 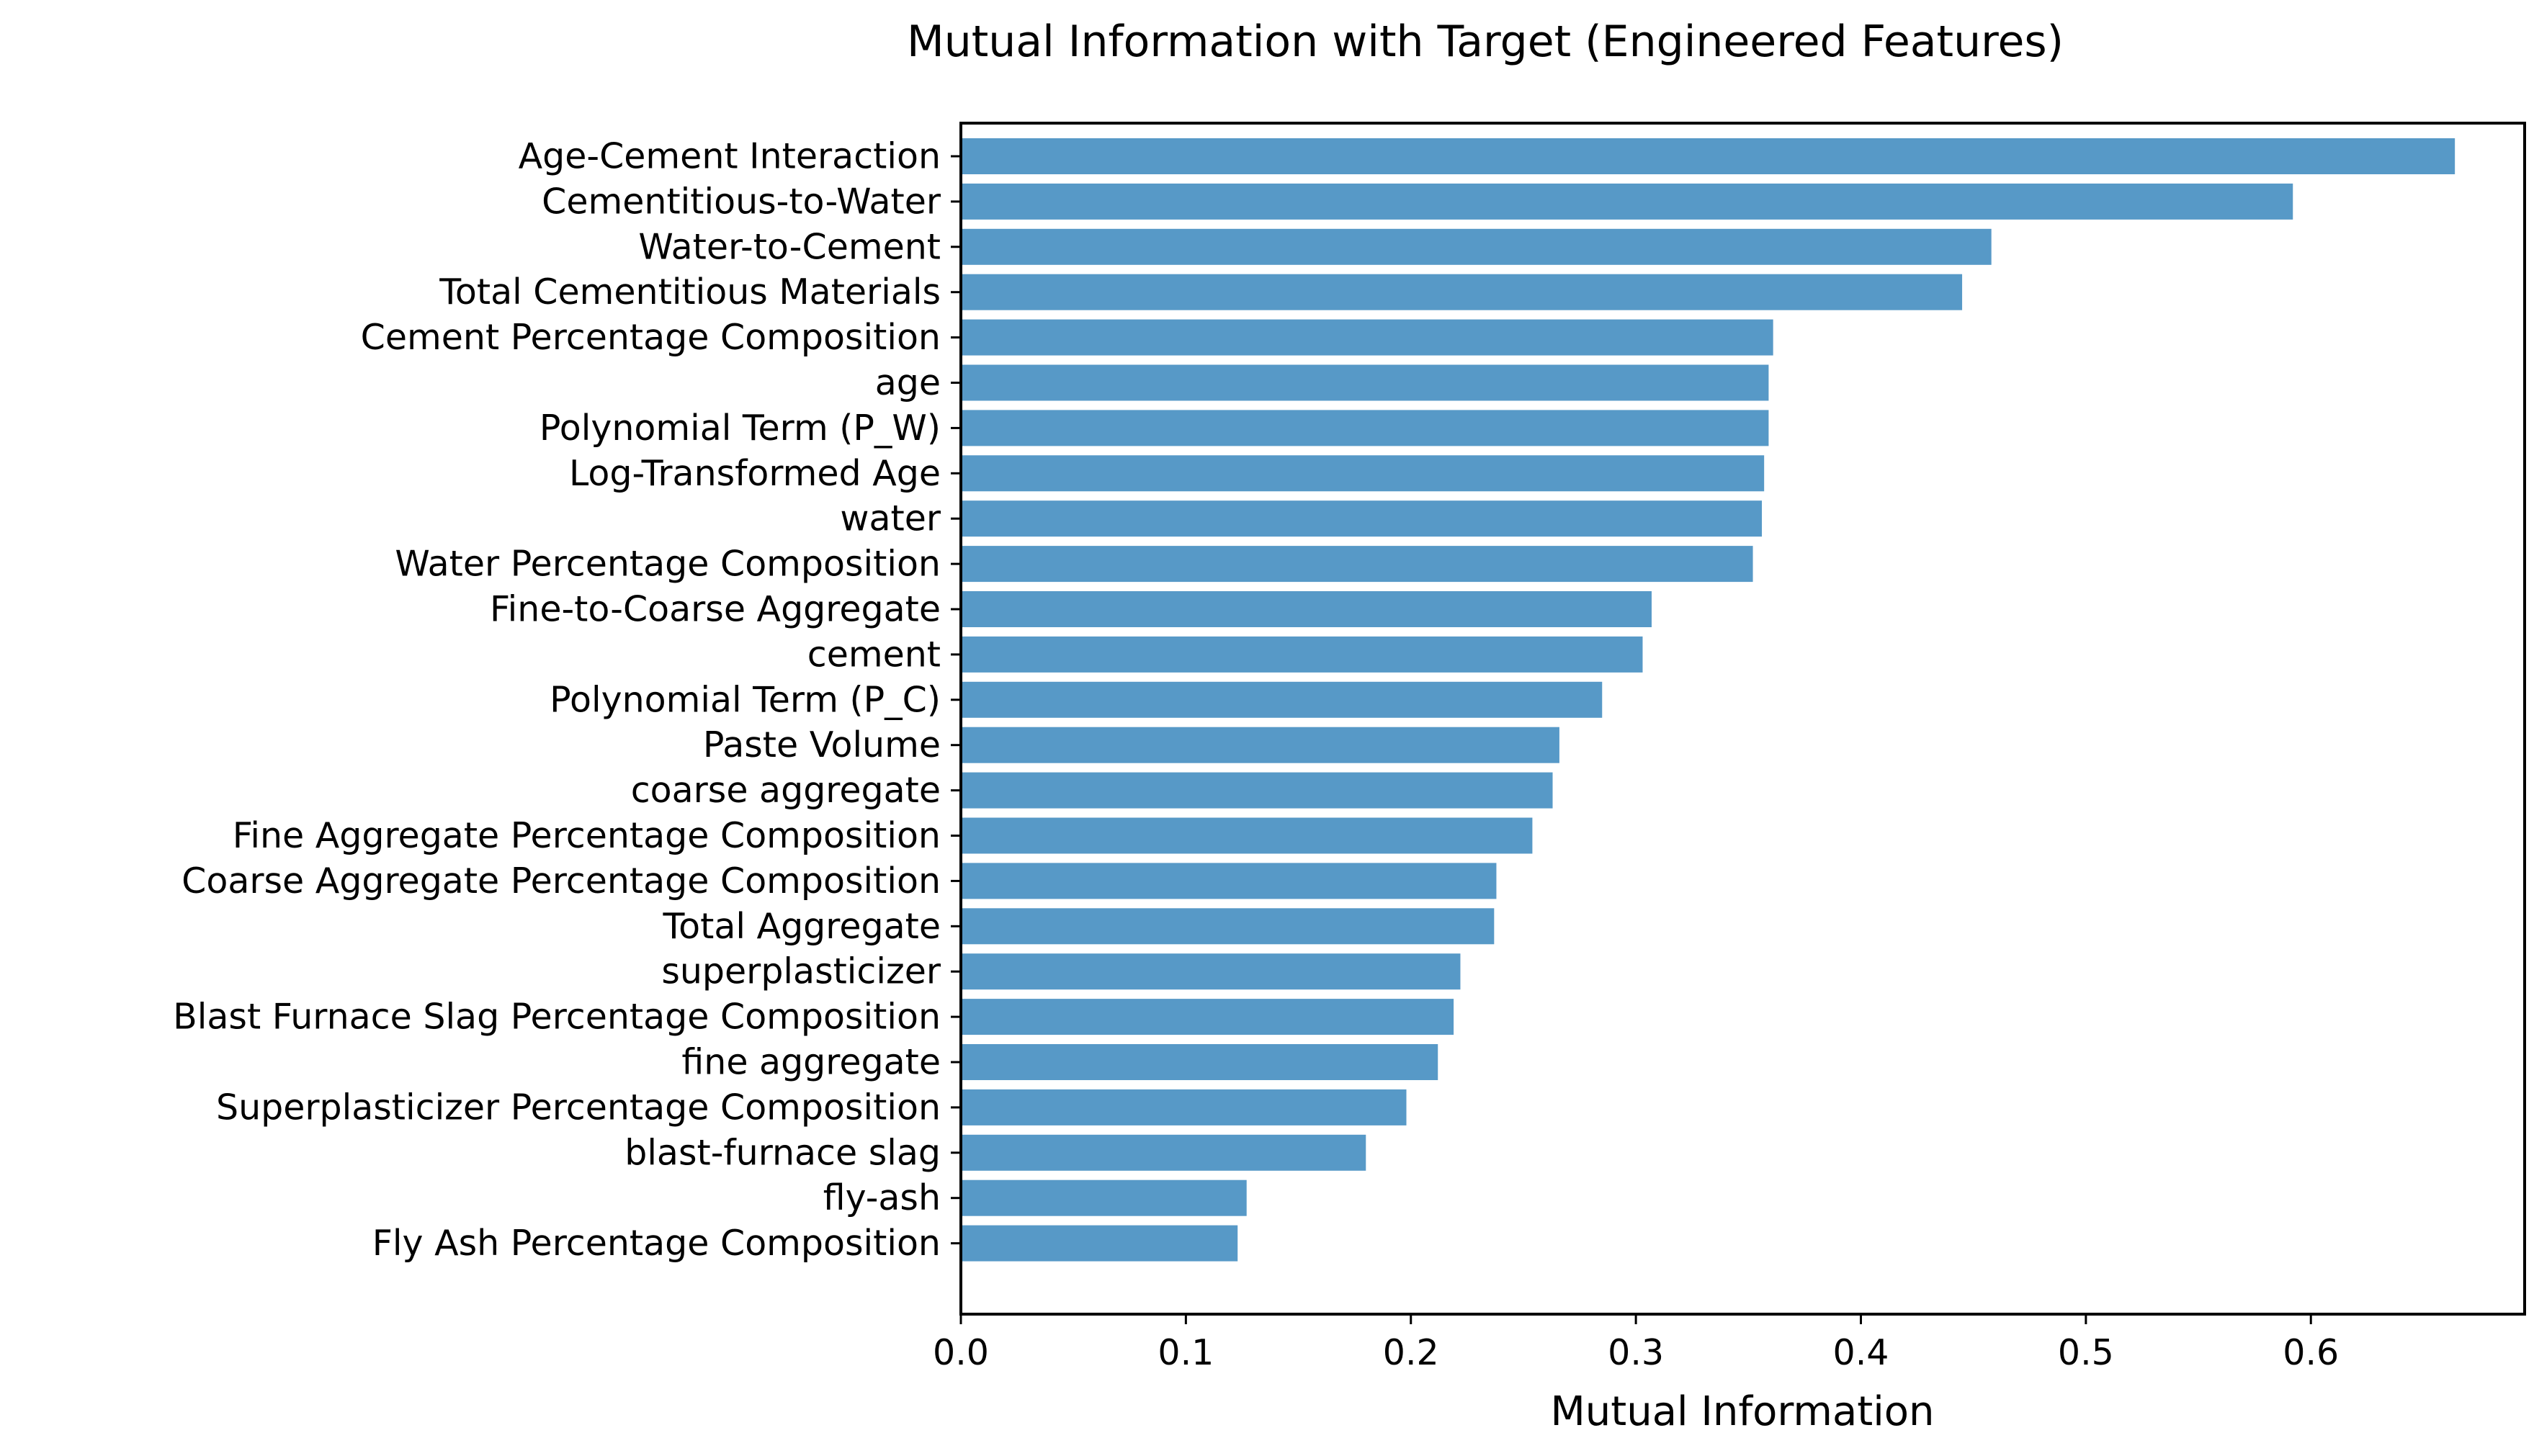 I want to click on y-tick-label: Water-to-Cement, so click(x=789, y=247).